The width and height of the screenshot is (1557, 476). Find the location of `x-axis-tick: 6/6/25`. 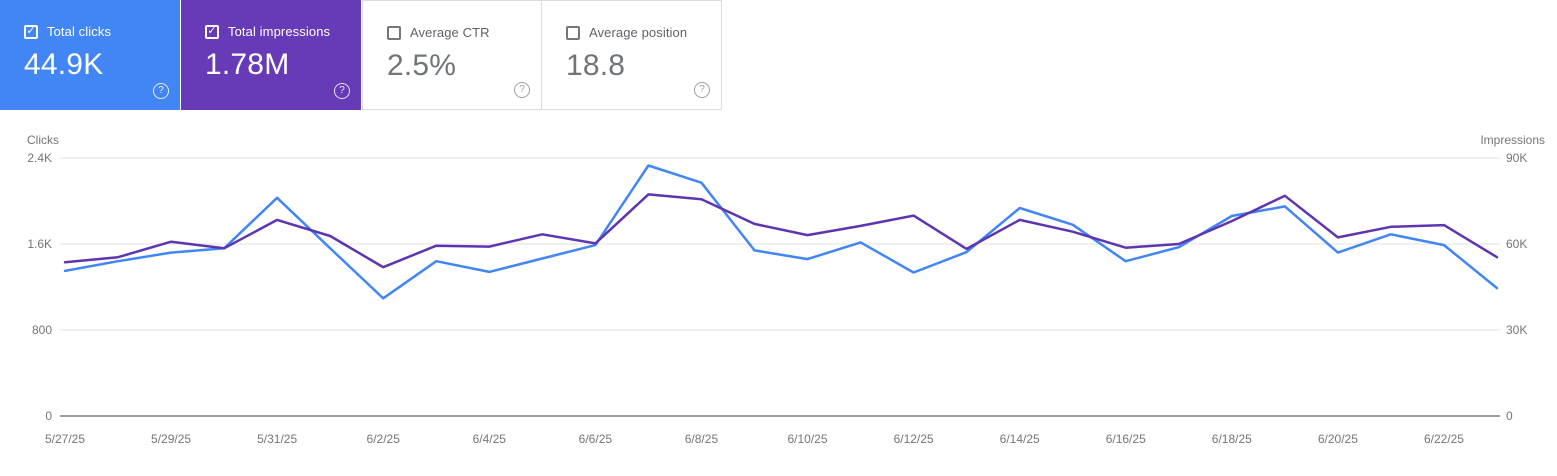

x-axis-tick: 6/6/25 is located at coordinates (596, 439).